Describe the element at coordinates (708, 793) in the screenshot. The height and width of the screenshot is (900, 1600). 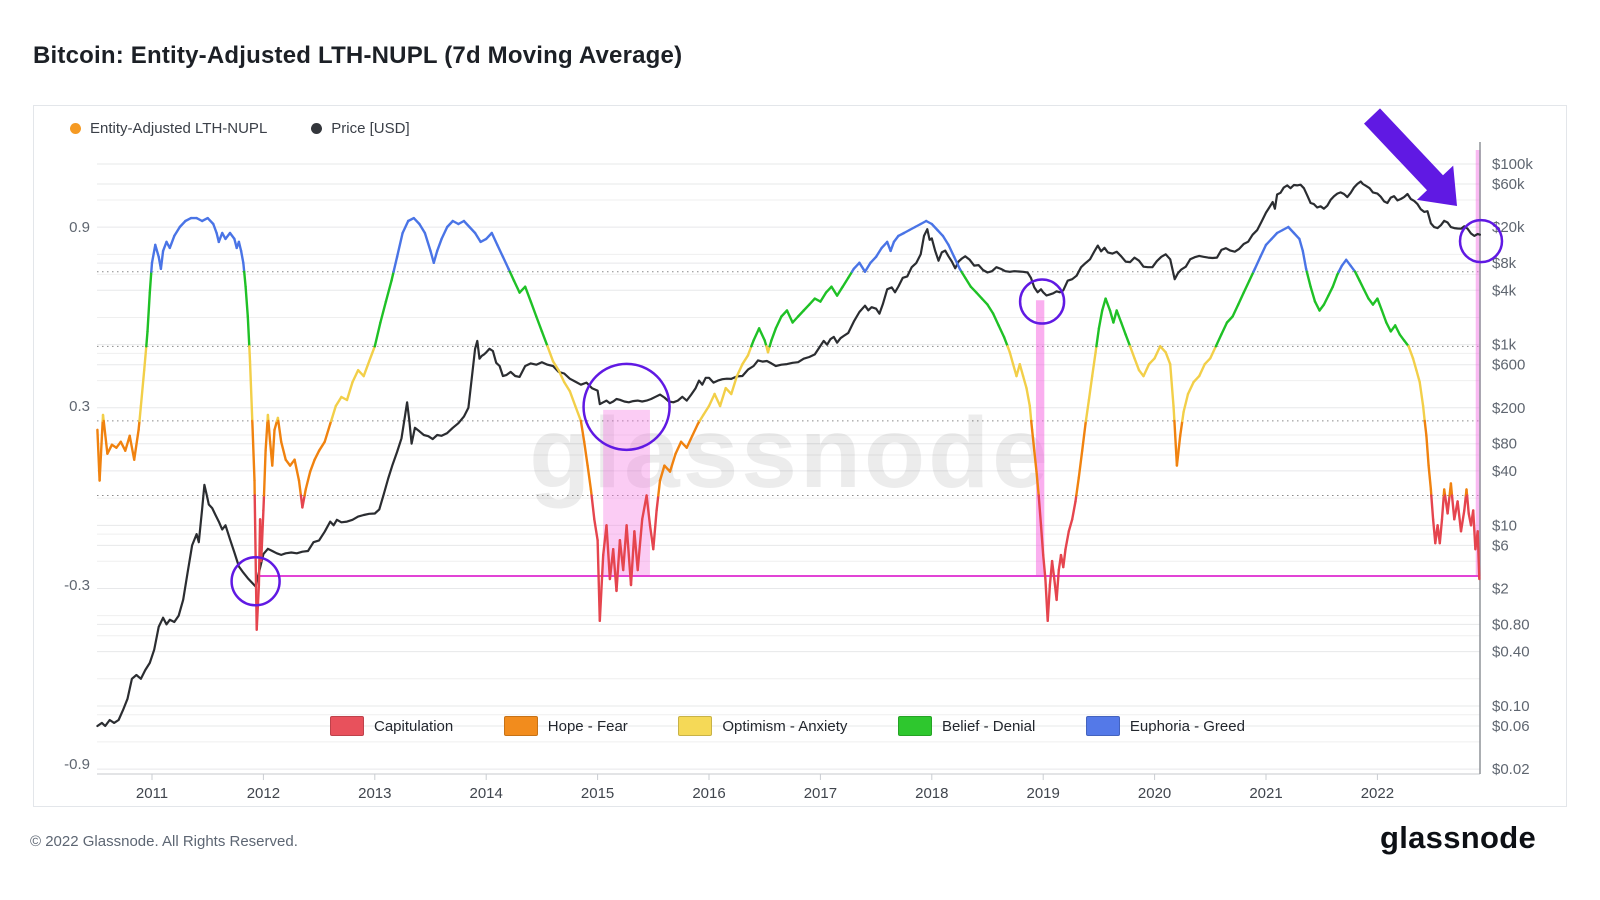
I see `svg-text: 2016` at that location.